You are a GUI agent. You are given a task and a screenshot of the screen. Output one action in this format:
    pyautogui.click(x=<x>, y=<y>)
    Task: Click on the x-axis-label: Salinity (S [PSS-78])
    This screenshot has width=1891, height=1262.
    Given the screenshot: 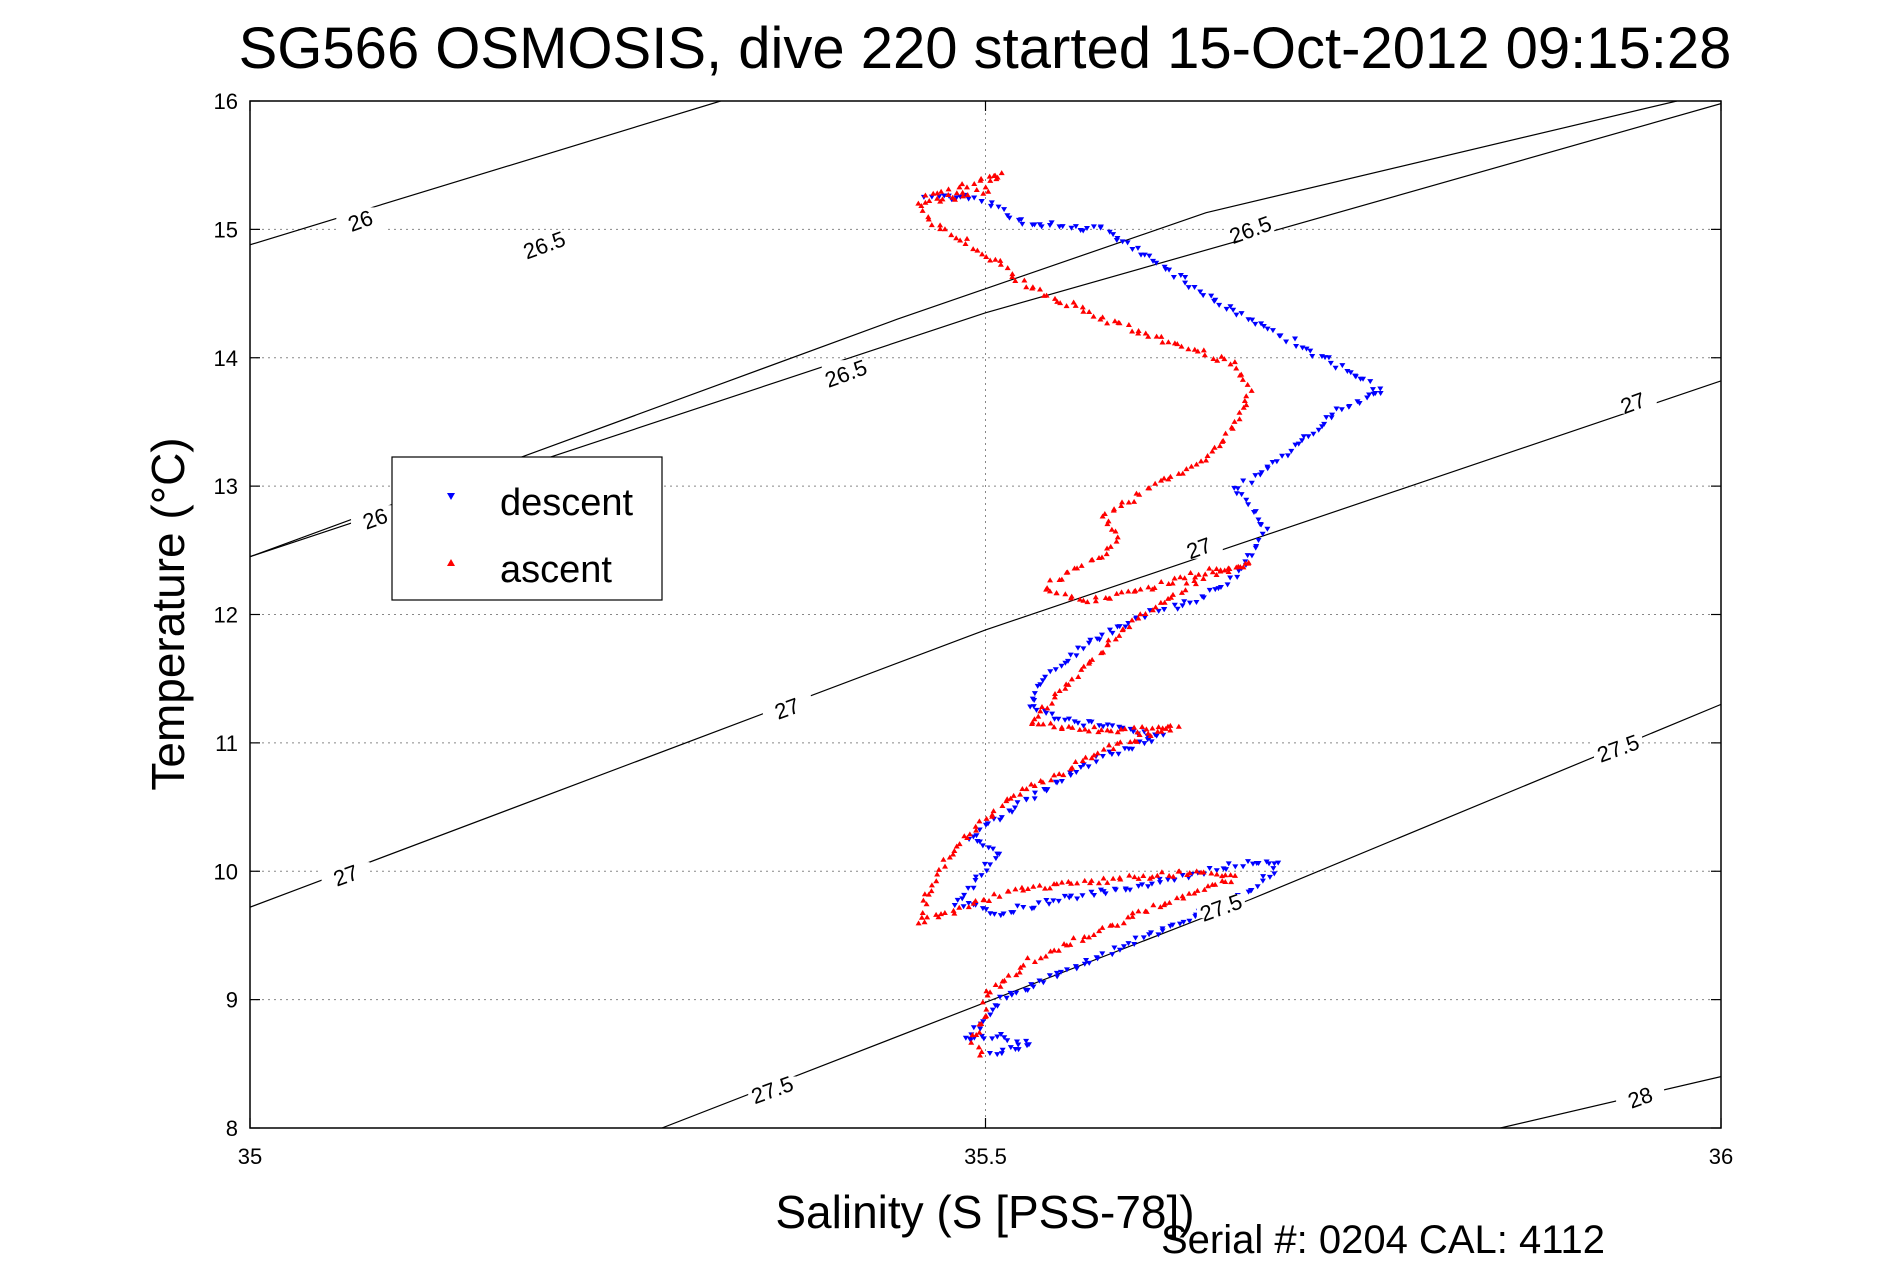 What is the action you would take?
    pyautogui.click(x=984, y=1212)
    